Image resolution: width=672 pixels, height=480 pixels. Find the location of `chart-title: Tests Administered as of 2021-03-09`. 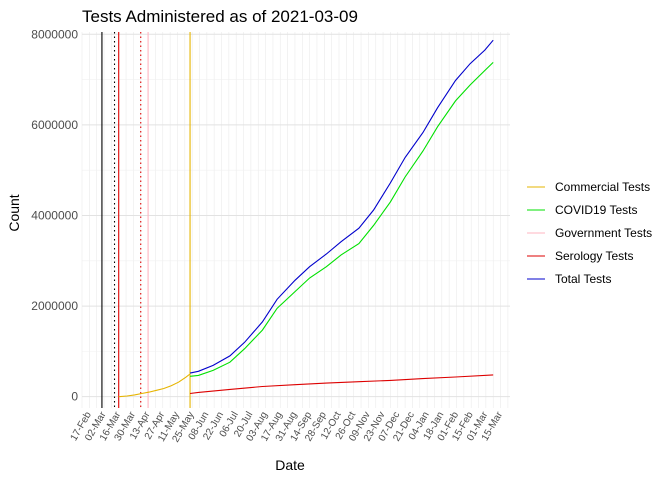

chart-title: Tests Administered as of 2021-03-09 is located at coordinates (220, 16).